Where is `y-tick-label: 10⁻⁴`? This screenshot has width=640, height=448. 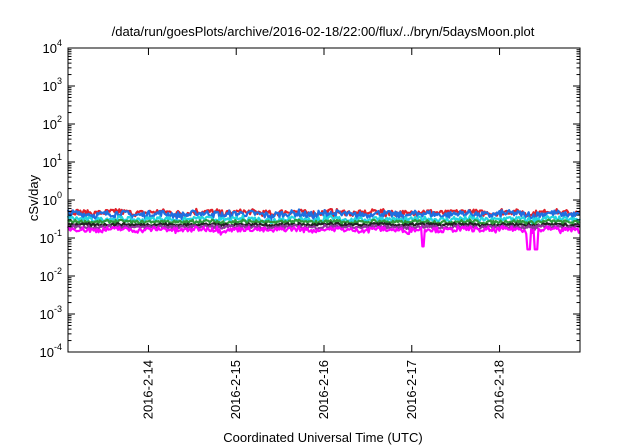
y-tick-label: 10⁻⁴ is located at coordinates (51, 351).